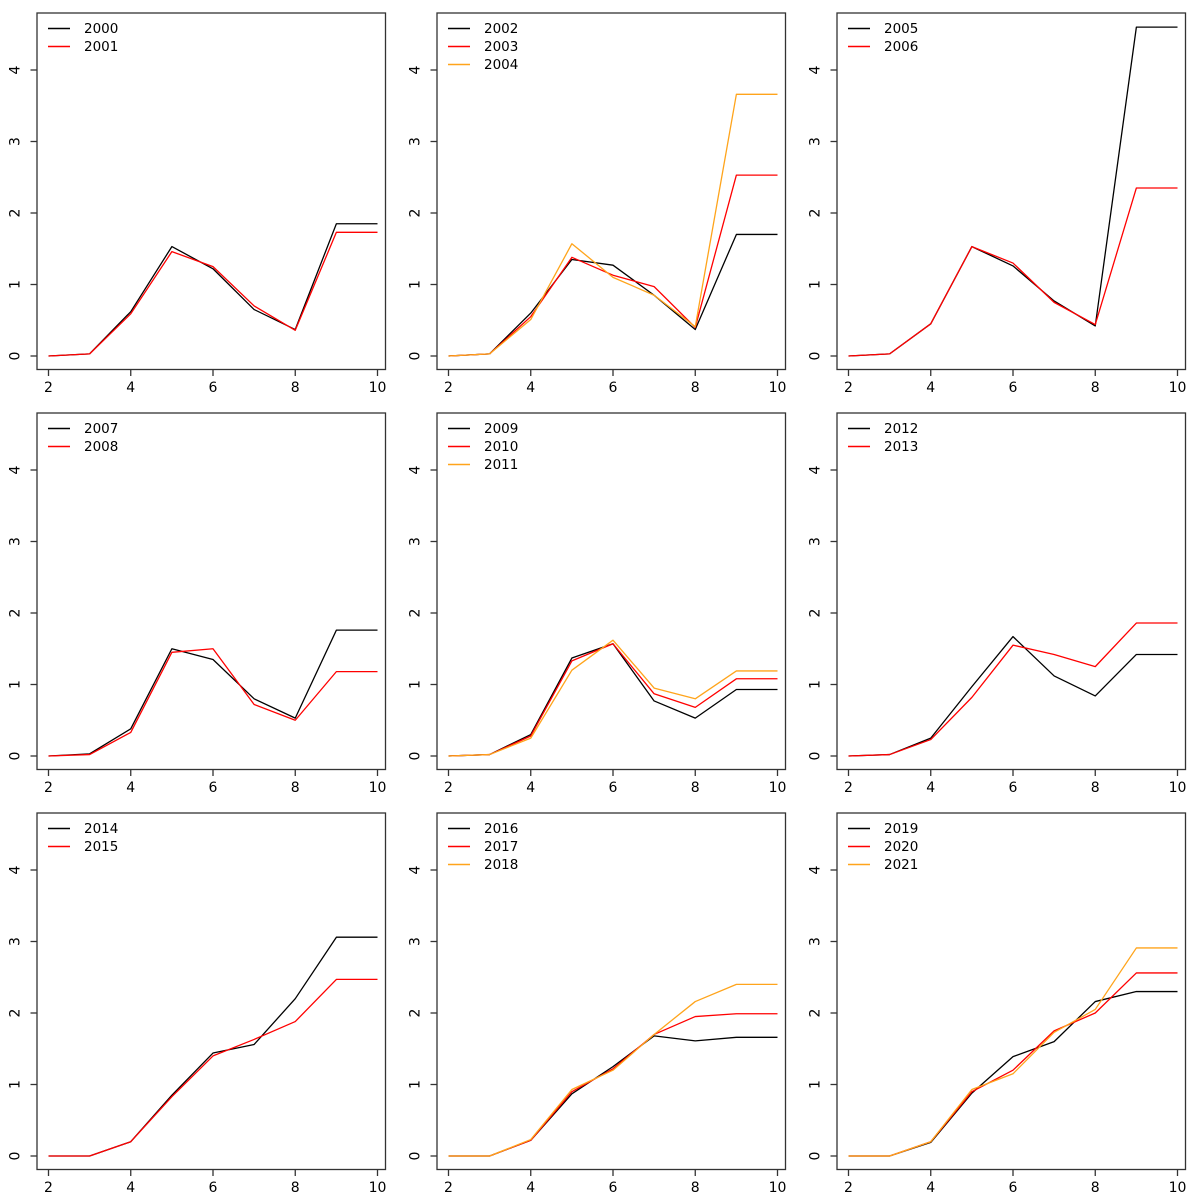 The image size is (1200, 1200). I want to click on chart-panel-2002-2003-2004: 2 4 6 8 10 0 1 2 3 4 2002 2003 2004, so click(600, 200).